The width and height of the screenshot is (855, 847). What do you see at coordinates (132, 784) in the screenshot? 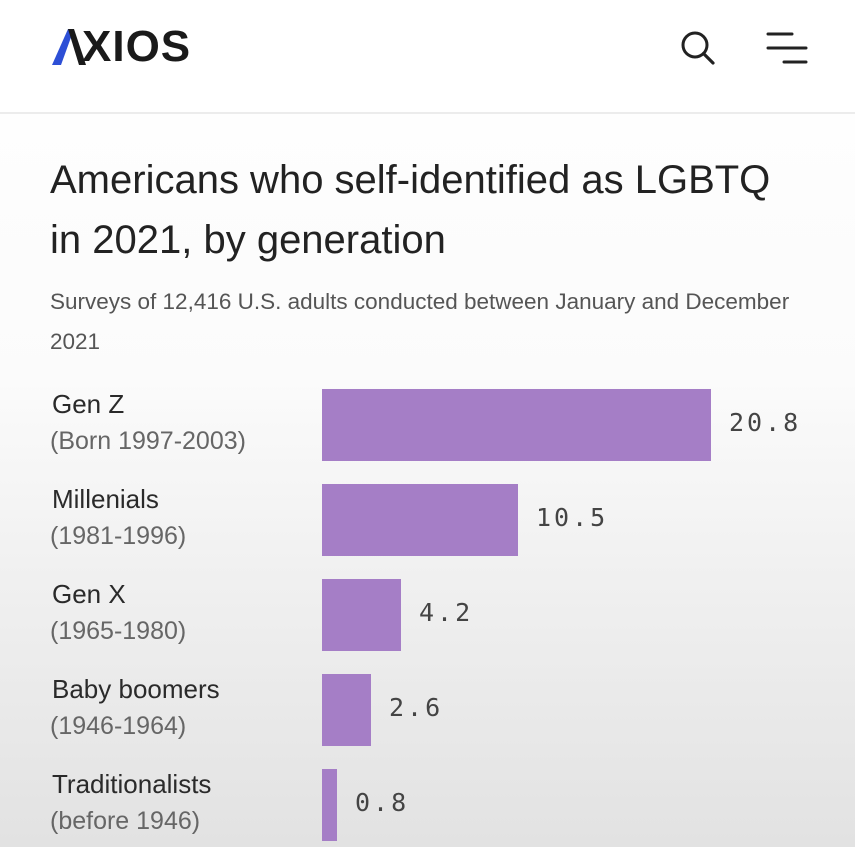
I see `category-label: Traditionalists` at bounding box center [132, 784].